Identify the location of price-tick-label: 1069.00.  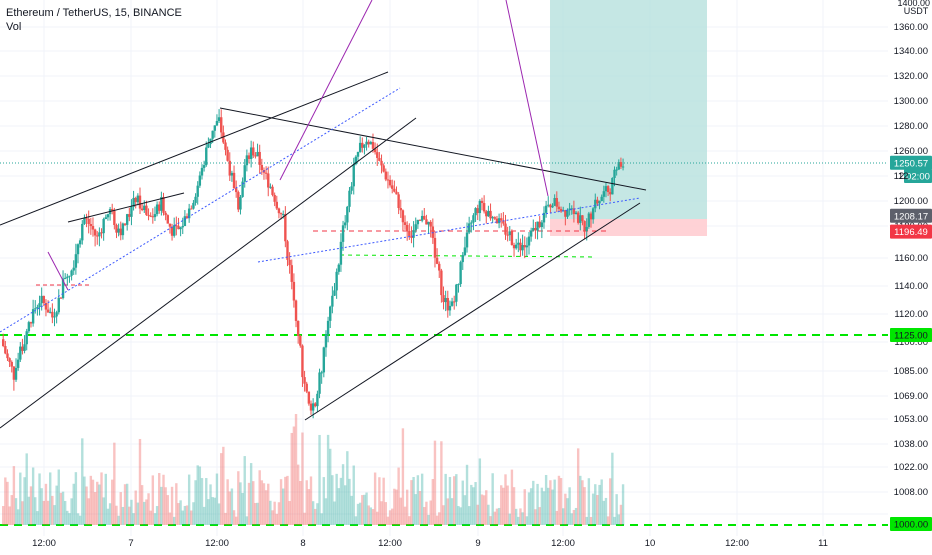
(911, 396).